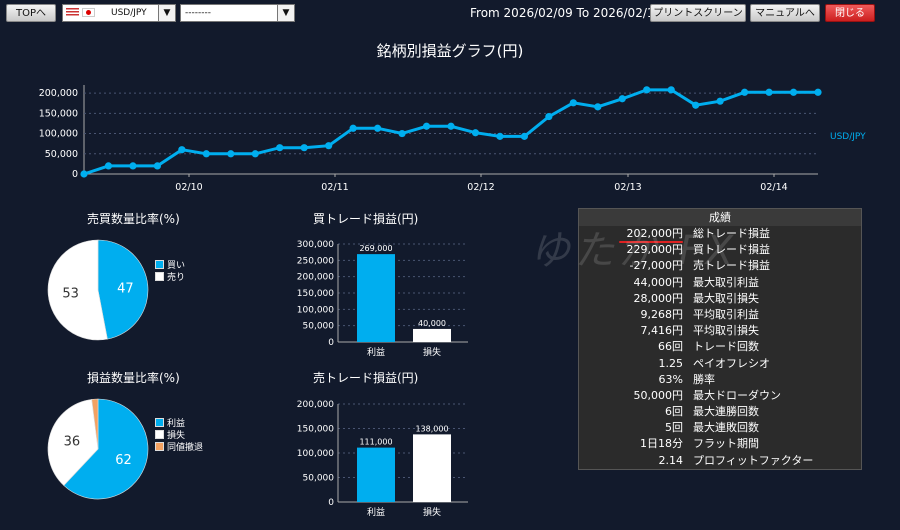  I want to click on results-label: 最大連勝回数, so click(726, 412).